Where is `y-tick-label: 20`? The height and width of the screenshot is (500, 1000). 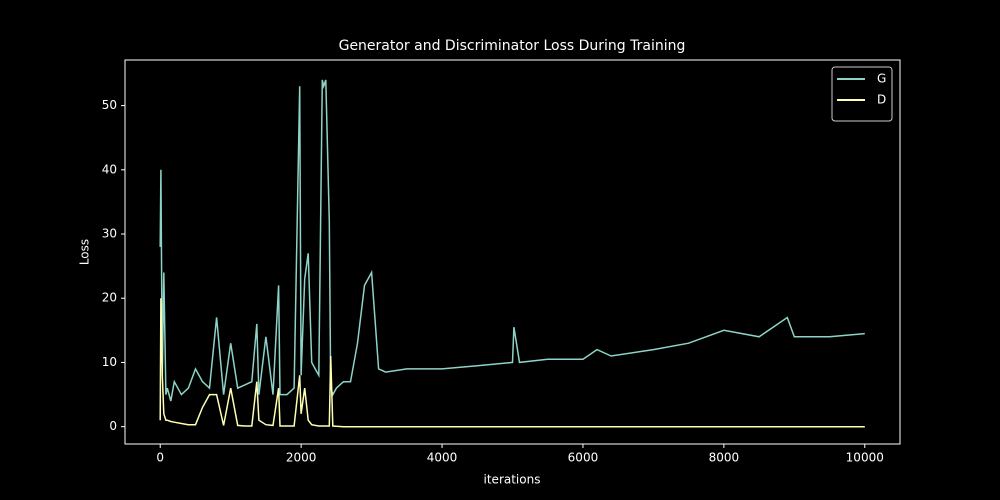 y-tick-label: 20 is located at coordinates (109, 298).